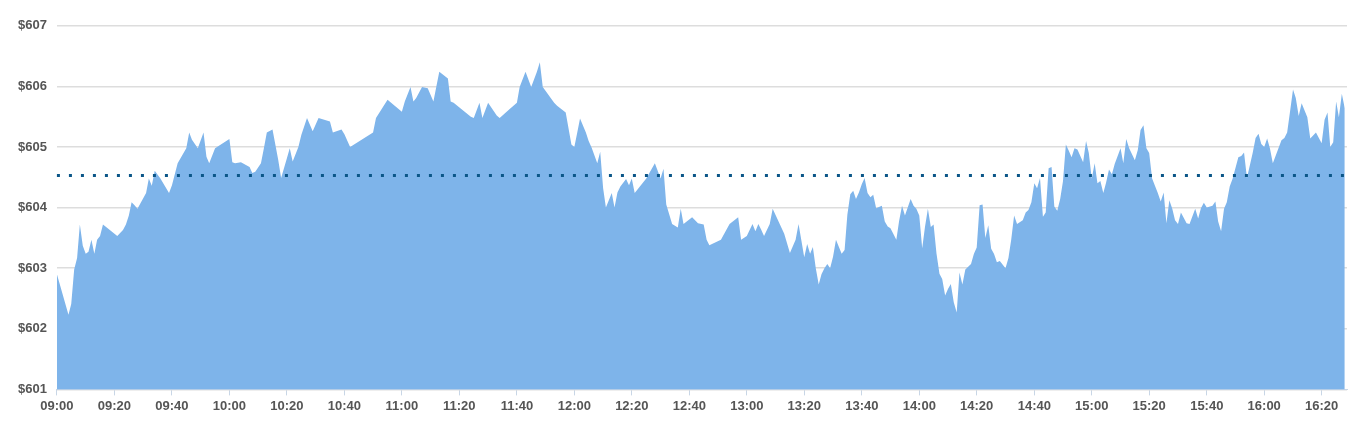 Image resolution: width=1357 pixels, height=425 pixels. Describe the element at coordinates (574, 405) in the screenshot. I see `x-tick-label: 12:00` at that location.